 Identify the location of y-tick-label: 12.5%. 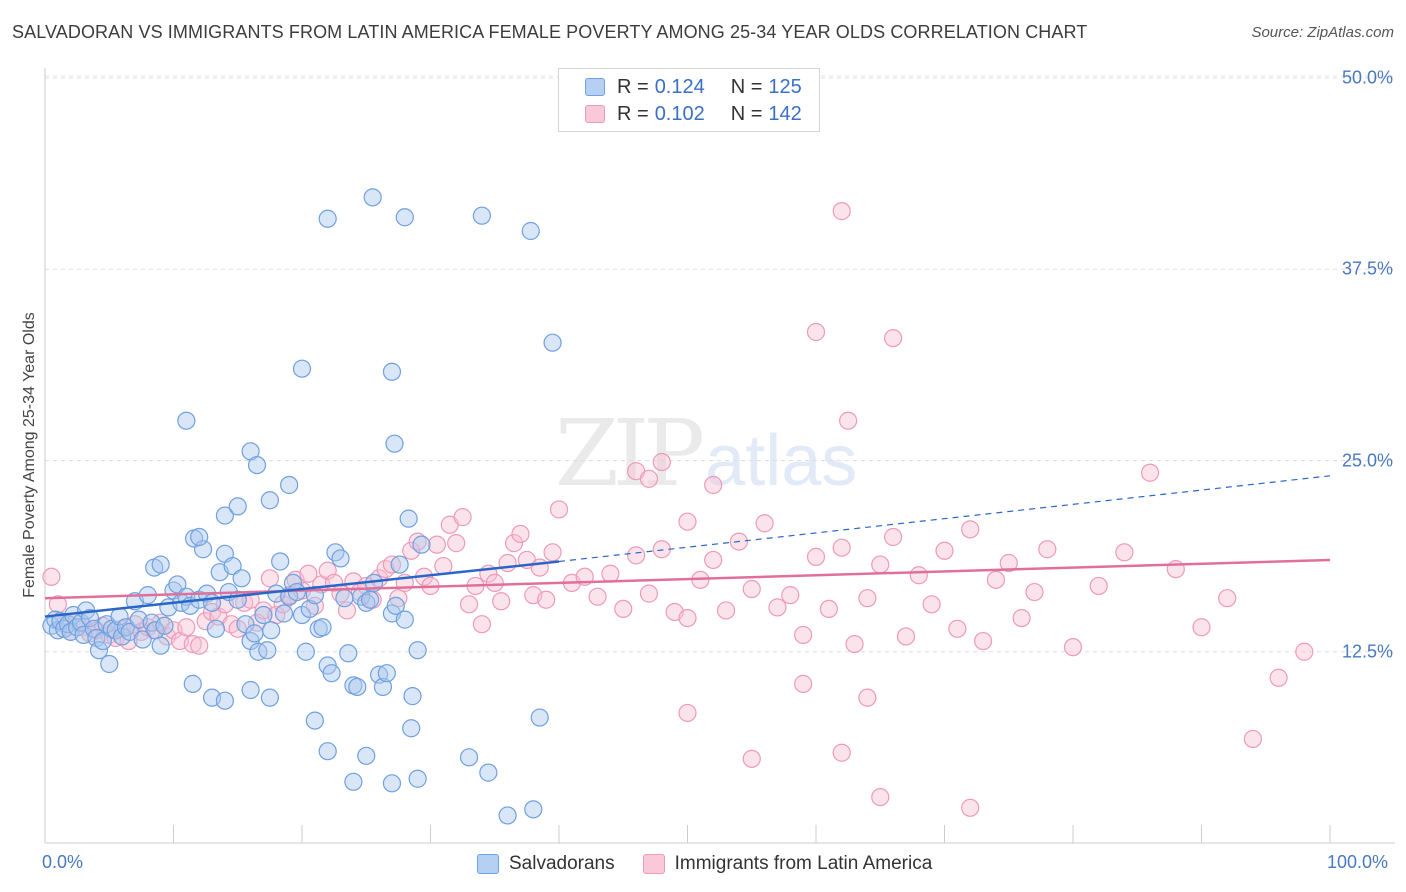
(1367, 651).